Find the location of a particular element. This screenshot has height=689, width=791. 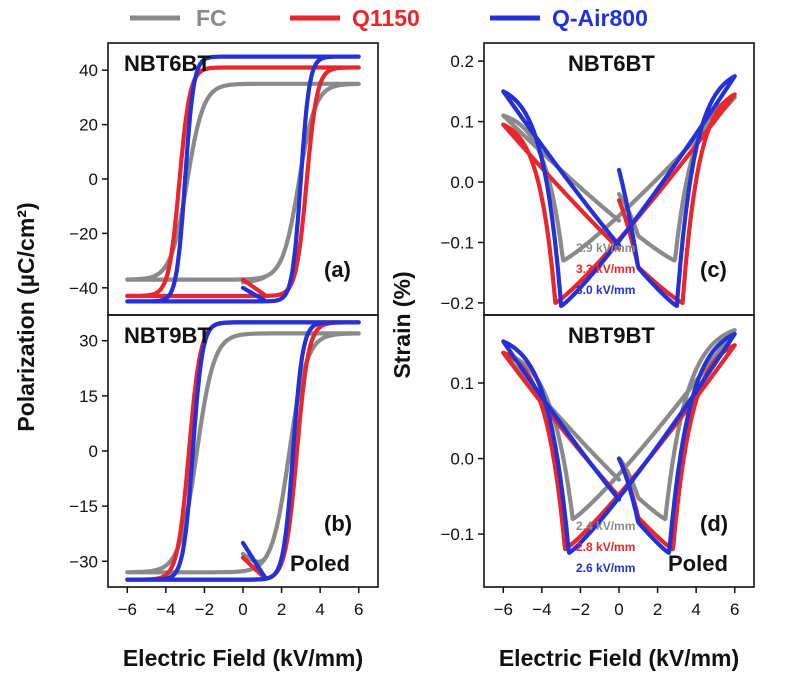

coercive-field-label: 2.4 kV/mm is located at coordinates (605, 526).